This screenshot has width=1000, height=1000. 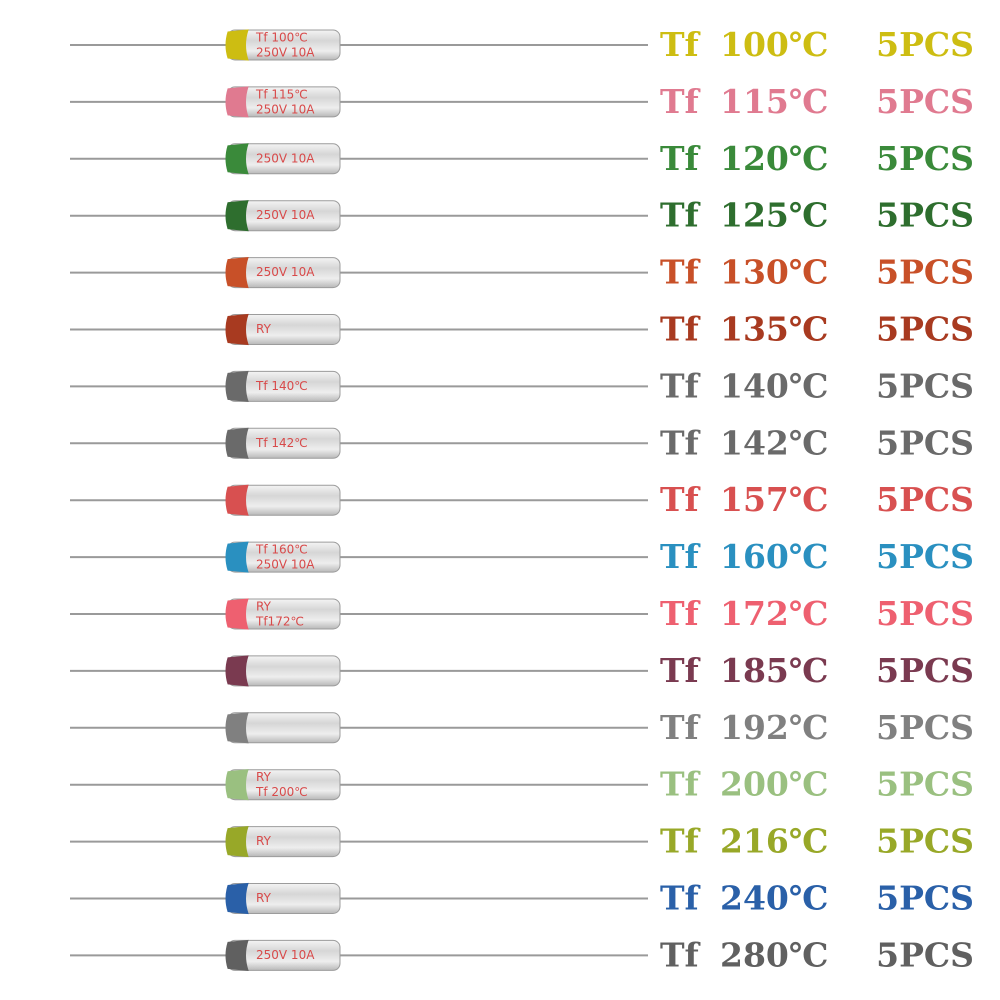 I want to click on temperature-label: 240℃, so click(x=774, y=898).